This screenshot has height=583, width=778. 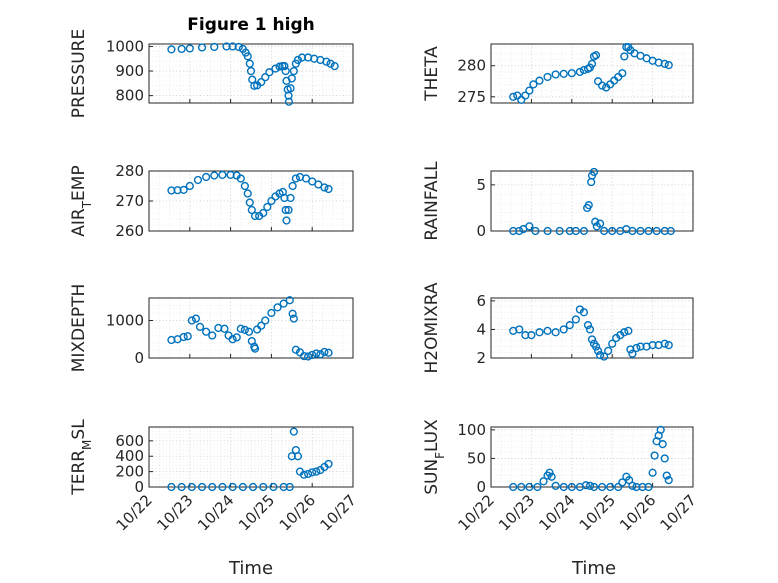 What do you see at coordinates (129, 171) in the screenshot?
I see `y-tick-label: 280` at bounding box center [129, 171].